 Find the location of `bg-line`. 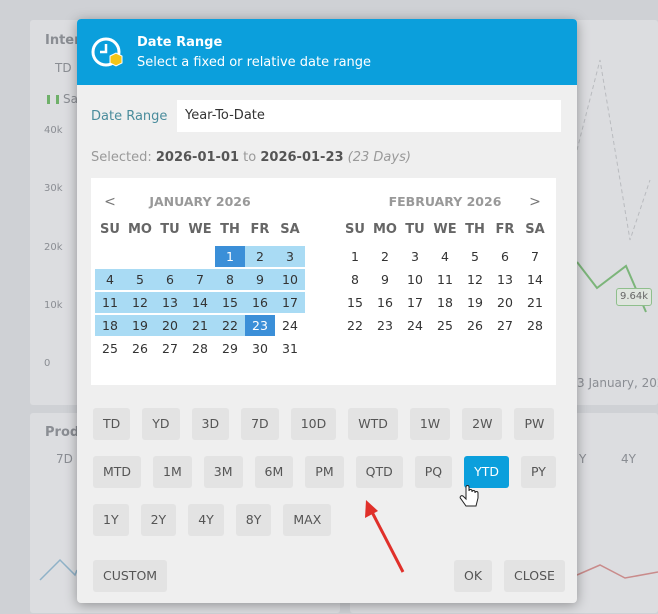

bg-line is located at coordinates (58, 569).